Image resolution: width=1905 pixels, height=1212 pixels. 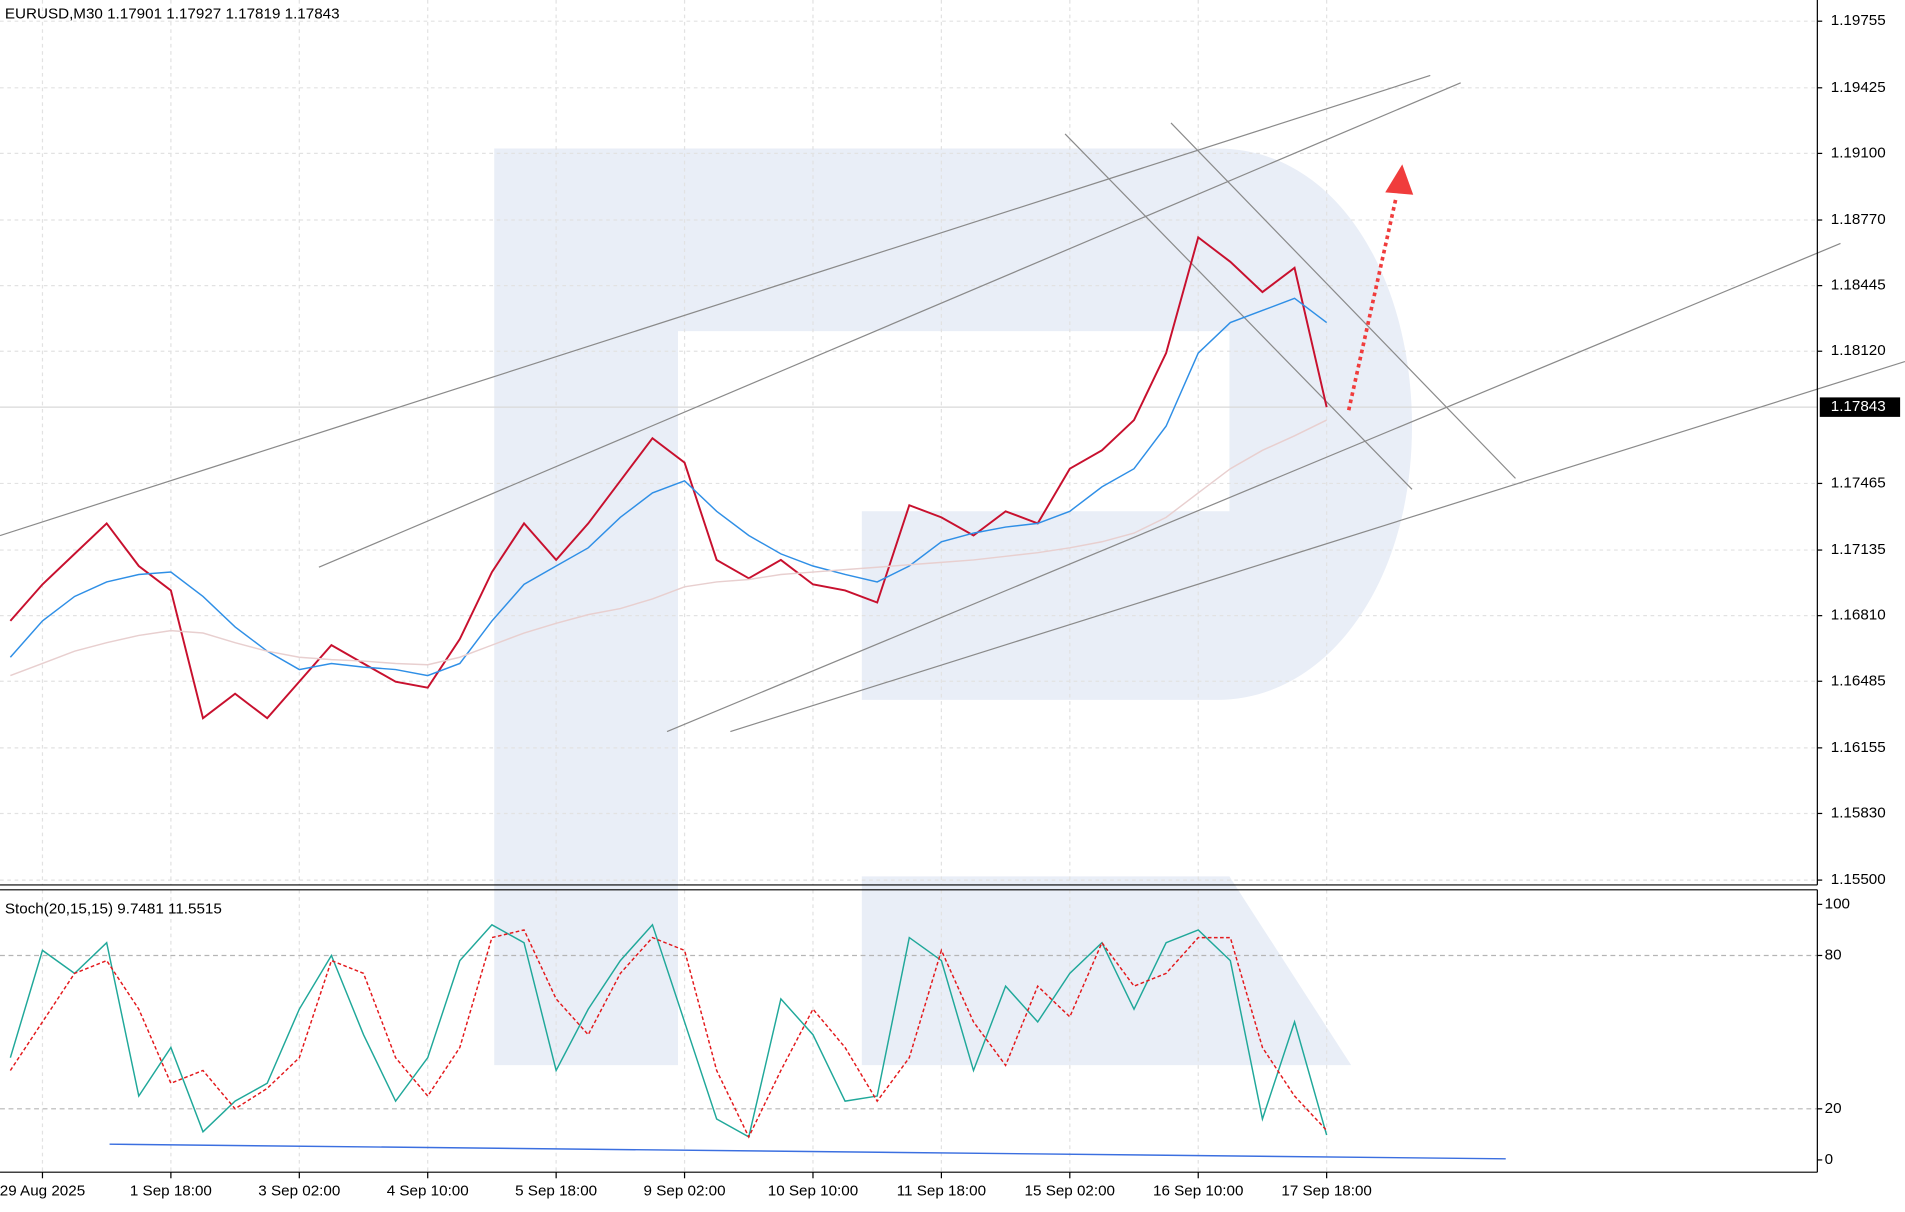 What do you see at coordinates (1858, 549) in the screenshot?
I see `y-tick-label: 1.17135` at bounding box center [1858, 549].